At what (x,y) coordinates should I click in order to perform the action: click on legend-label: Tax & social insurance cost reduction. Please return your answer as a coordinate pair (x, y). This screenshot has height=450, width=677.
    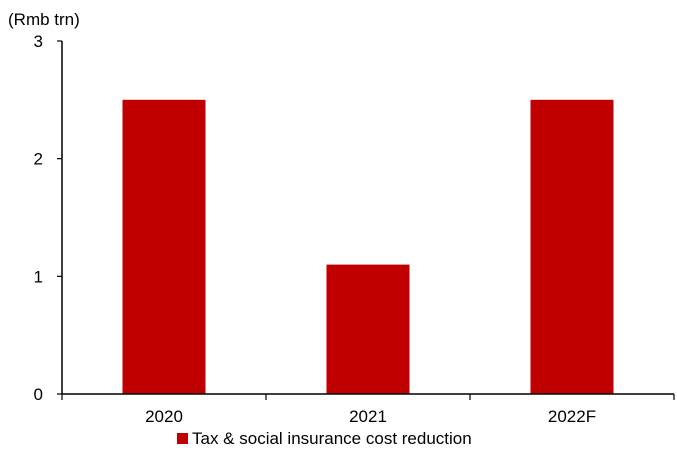
    Looking at the image, I should click on (332, 438).